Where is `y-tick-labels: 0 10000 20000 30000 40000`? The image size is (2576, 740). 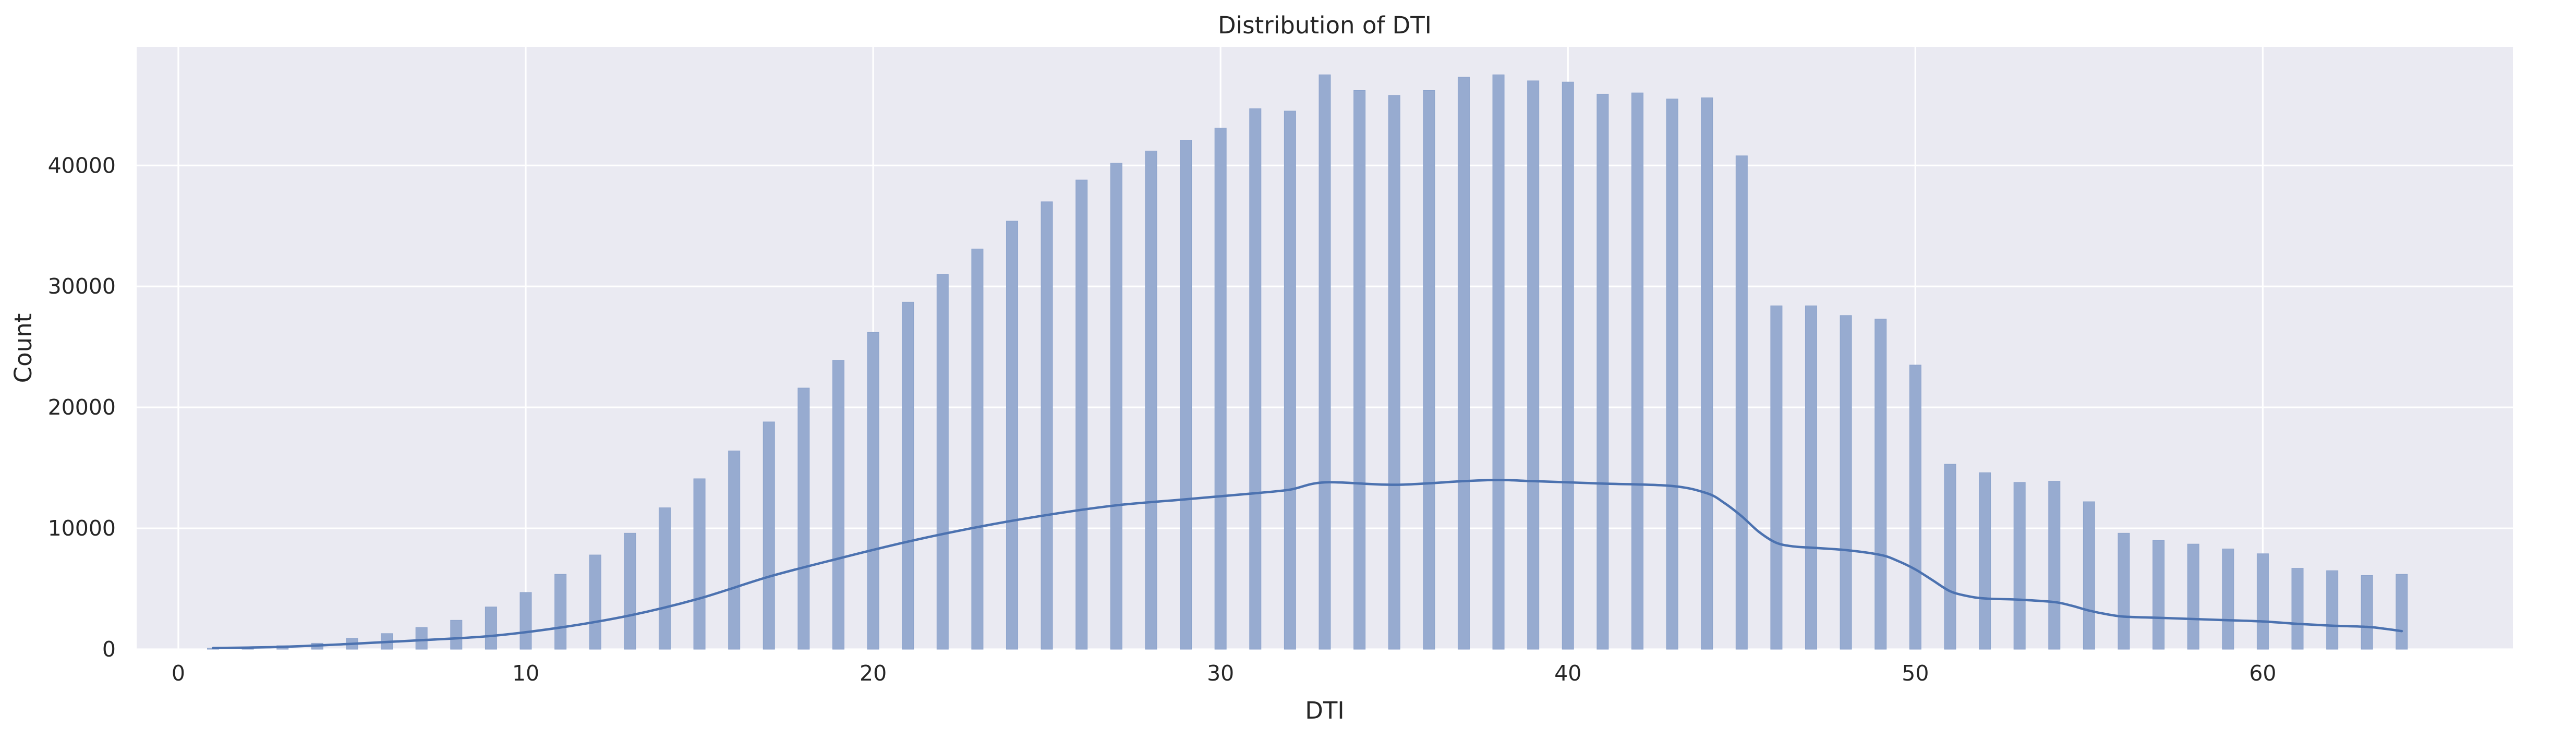
y-tick-labels: 0 10000 20000 30000 40000 is located at coordinates (82, 407).